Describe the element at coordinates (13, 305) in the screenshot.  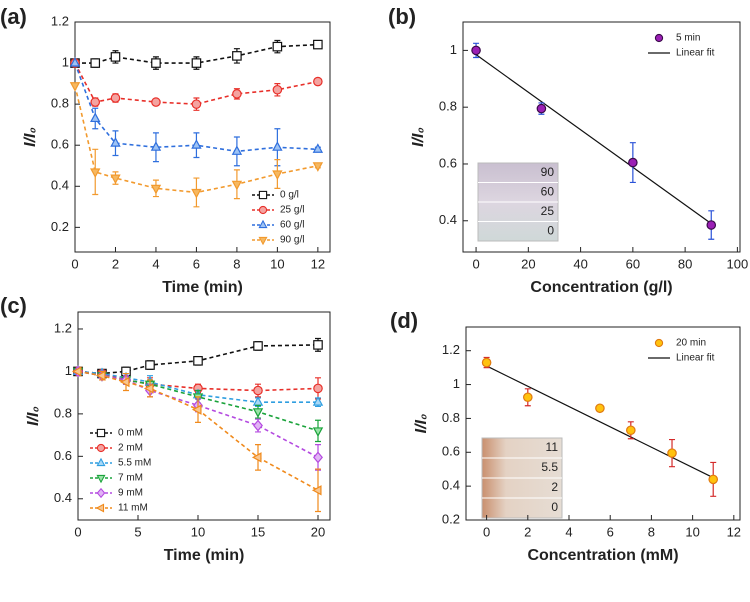
I see `panel-label: (c)` at that location.